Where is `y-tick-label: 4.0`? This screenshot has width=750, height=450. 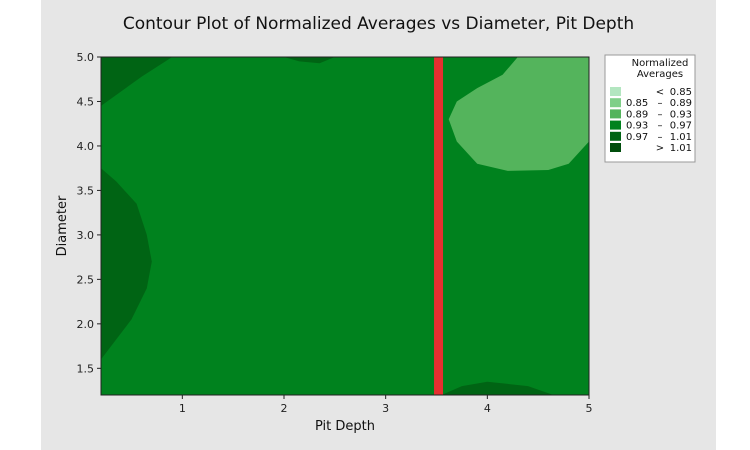 y-tick-label: 4.0 is located at coordinates (86, 146).